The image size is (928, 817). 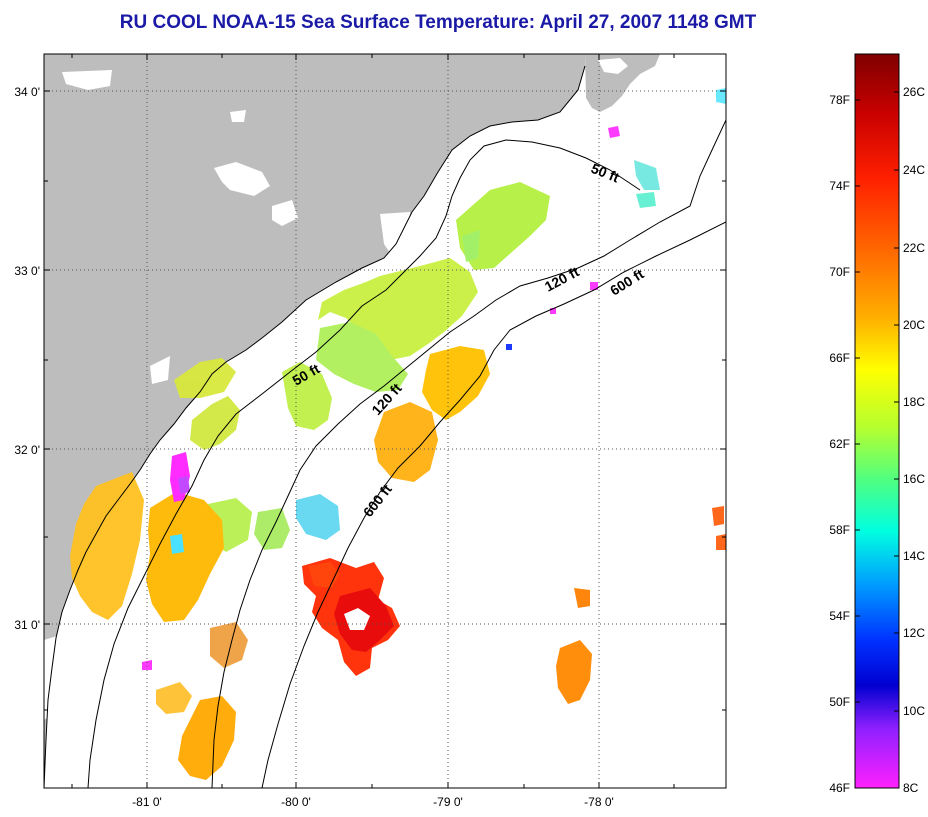 What do you see at coordinates (839, 186) in the screenshot?
I see `cb-f-label: 74F` at bounding box center [839, 186].